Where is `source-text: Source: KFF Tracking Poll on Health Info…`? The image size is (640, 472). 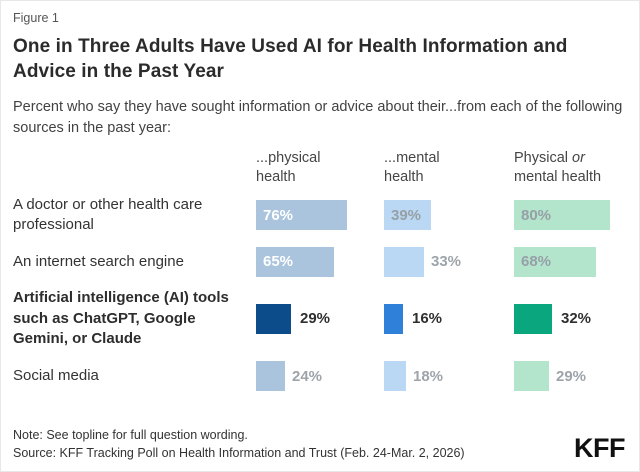 source-text: Source: KFF Tracking Poll on Health Info… is located at coordinates (239, 452).